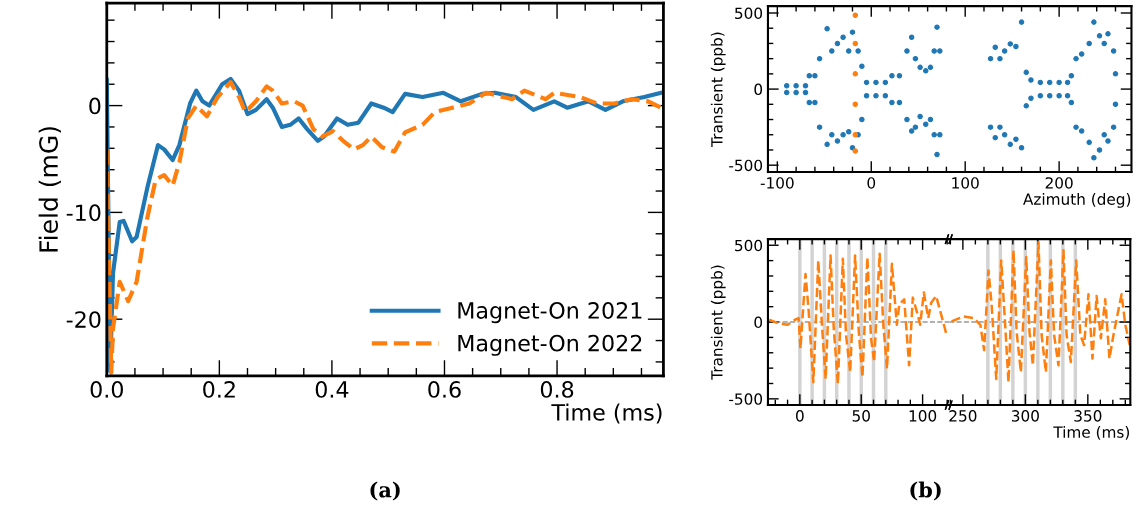 This screenshot has height=512, width=1136. Describe the element at coordinates (550, 313) in the screenshot. I see `legend-label: Magnet-On 2021` at that location.